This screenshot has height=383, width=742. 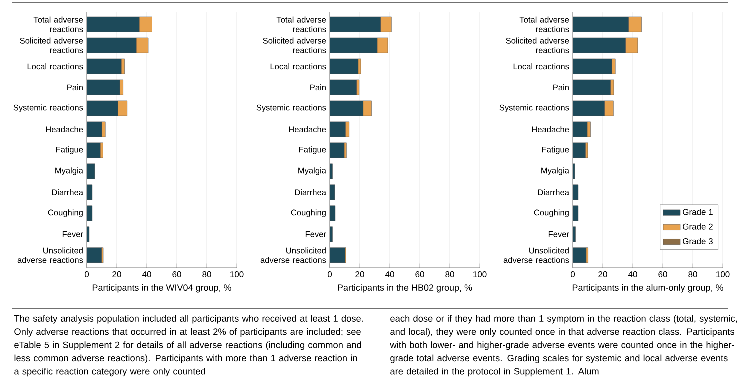 What do you see at coordinates (162, 288) in the screenshot?
I see `x-axis-title: Participants in the WIV04 group, %` at bounding box center [162, 288].